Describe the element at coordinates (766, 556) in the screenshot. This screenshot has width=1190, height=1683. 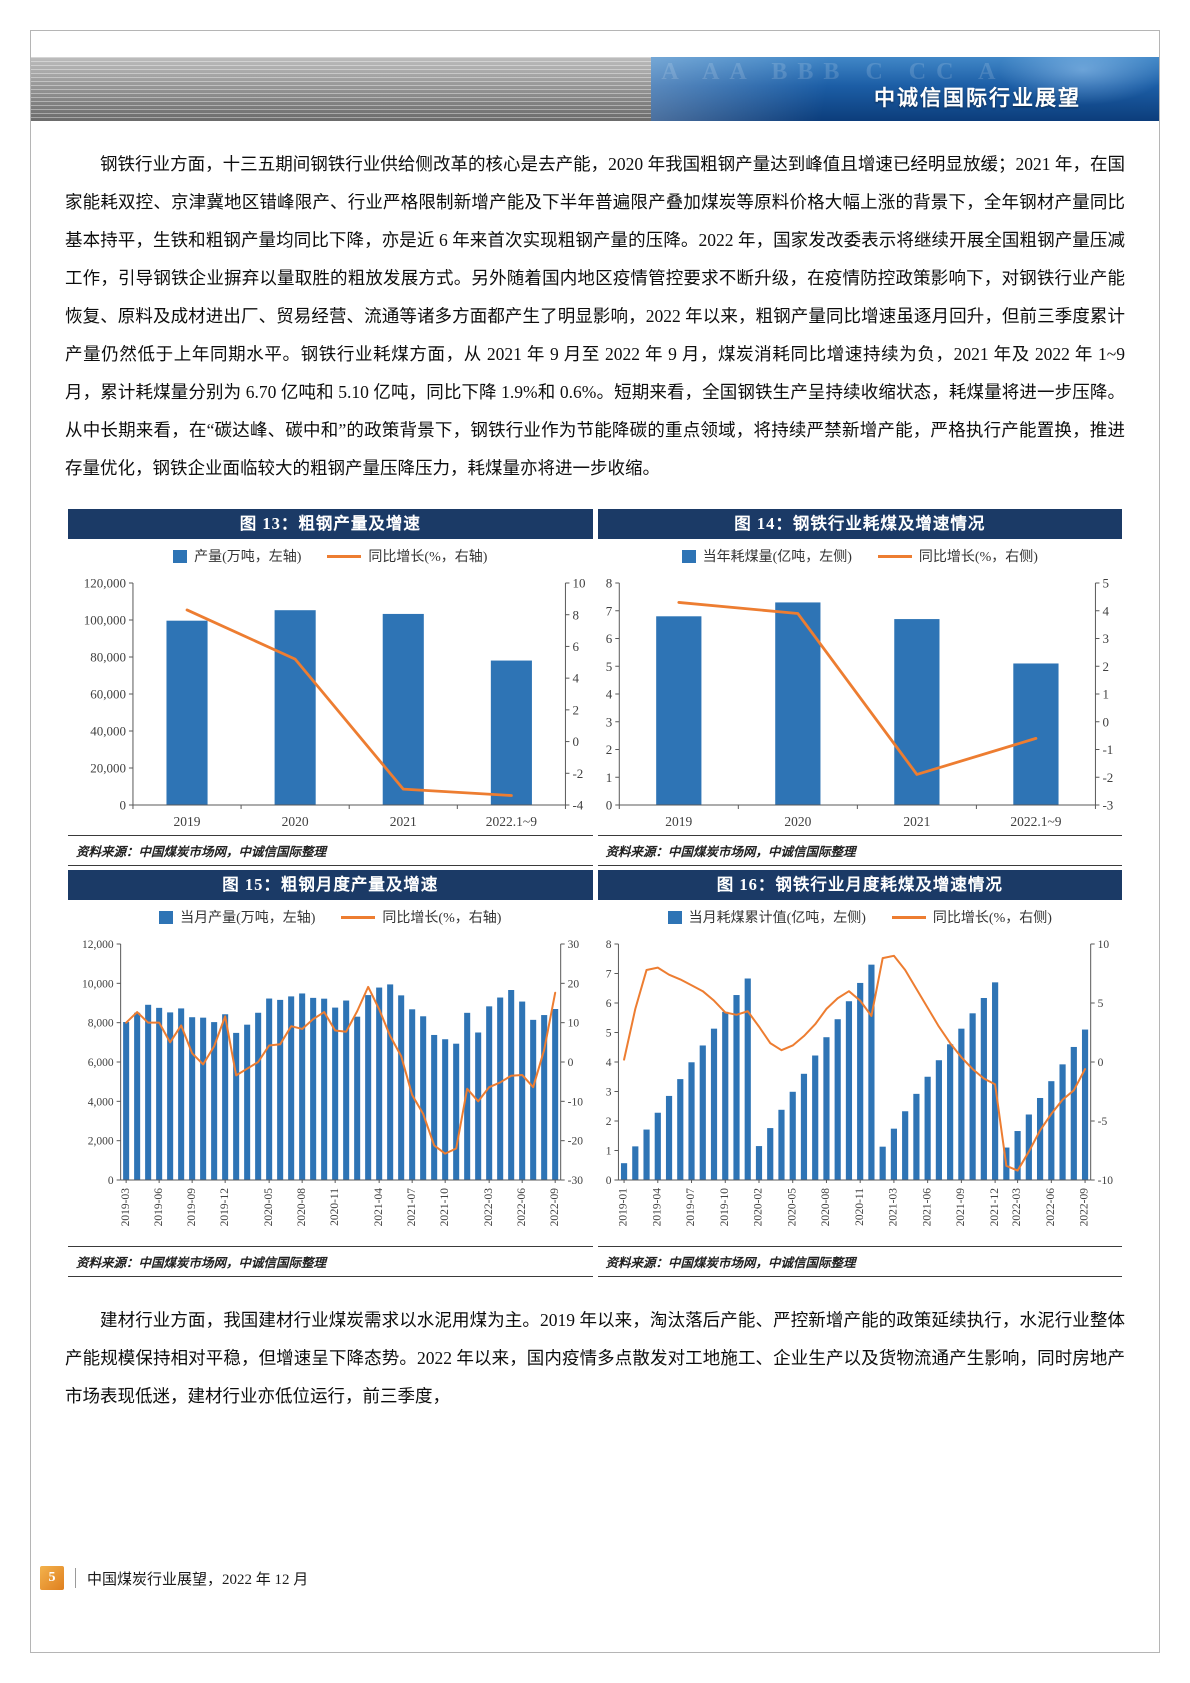
I see `legend-item-bar: 当年耗煤量(亿吨，左侧)` at that location.